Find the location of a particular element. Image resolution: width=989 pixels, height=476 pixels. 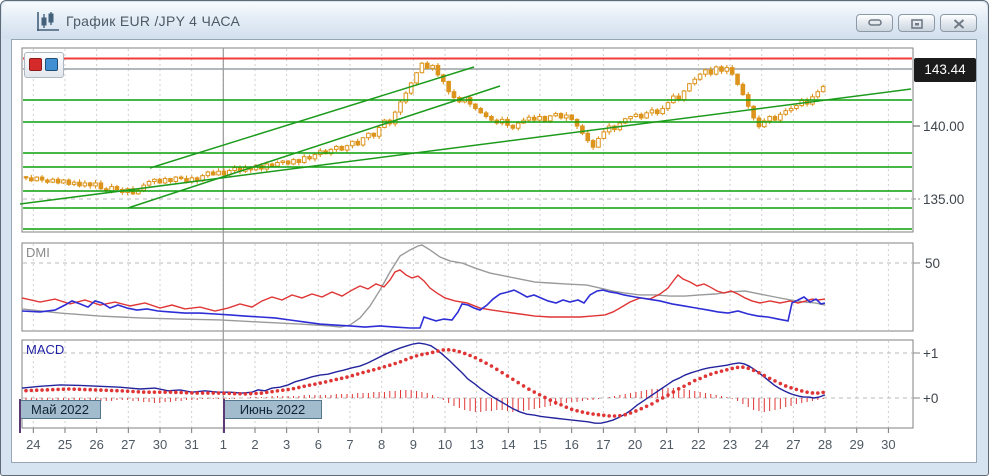

month-label-box: Май 2022 is located at coordinates (60, 409).